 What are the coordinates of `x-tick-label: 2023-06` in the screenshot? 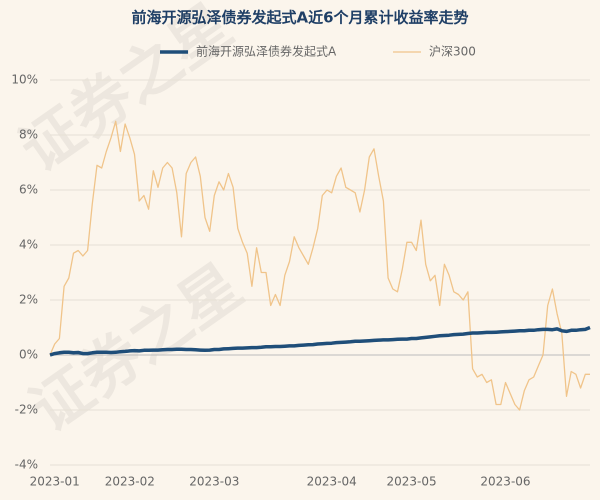 It's located at (505, 482).